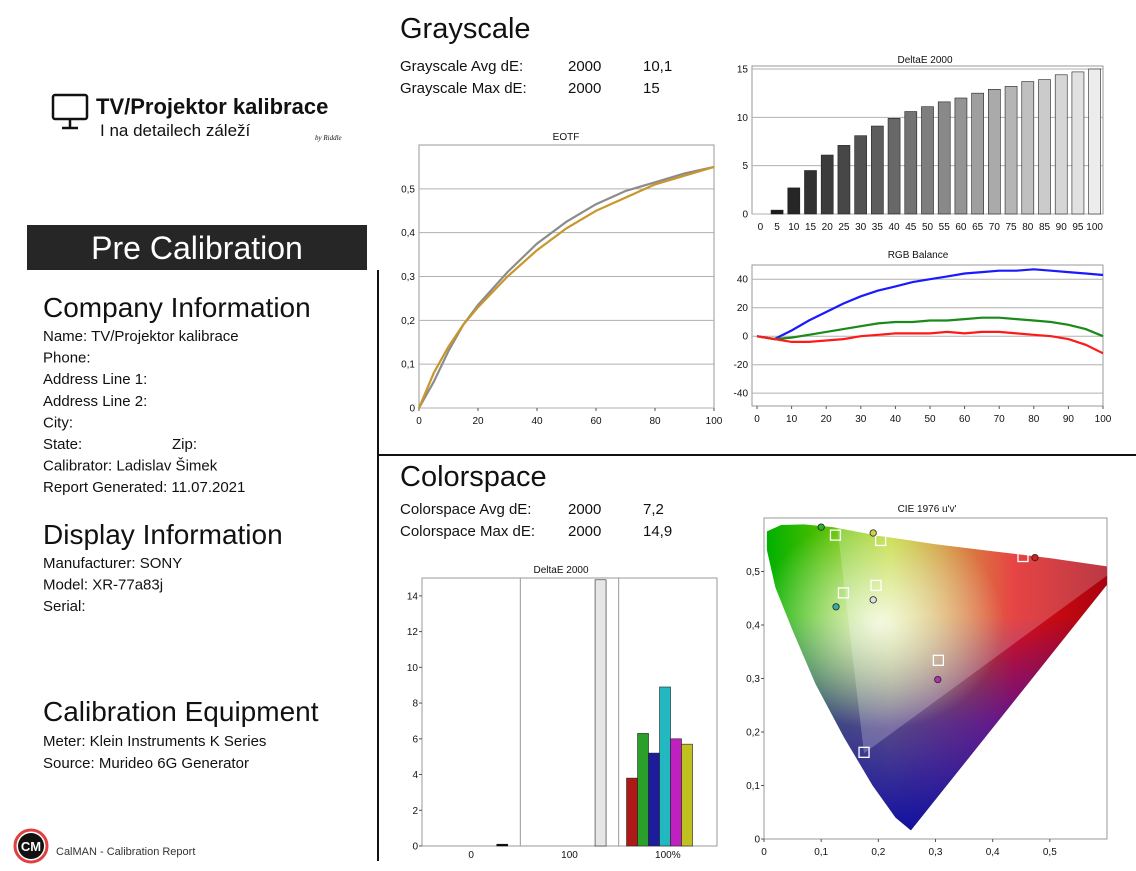 This screenshot has height=871, width=1136. Describe the element at coordinates (67, 358) in the screenshot. I see `info-line: Phone:` at that location.